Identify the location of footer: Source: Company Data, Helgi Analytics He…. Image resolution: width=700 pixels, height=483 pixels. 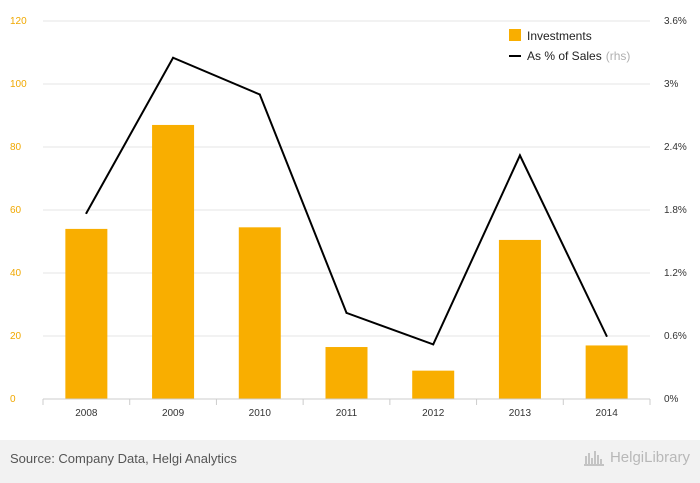
(350, 461).